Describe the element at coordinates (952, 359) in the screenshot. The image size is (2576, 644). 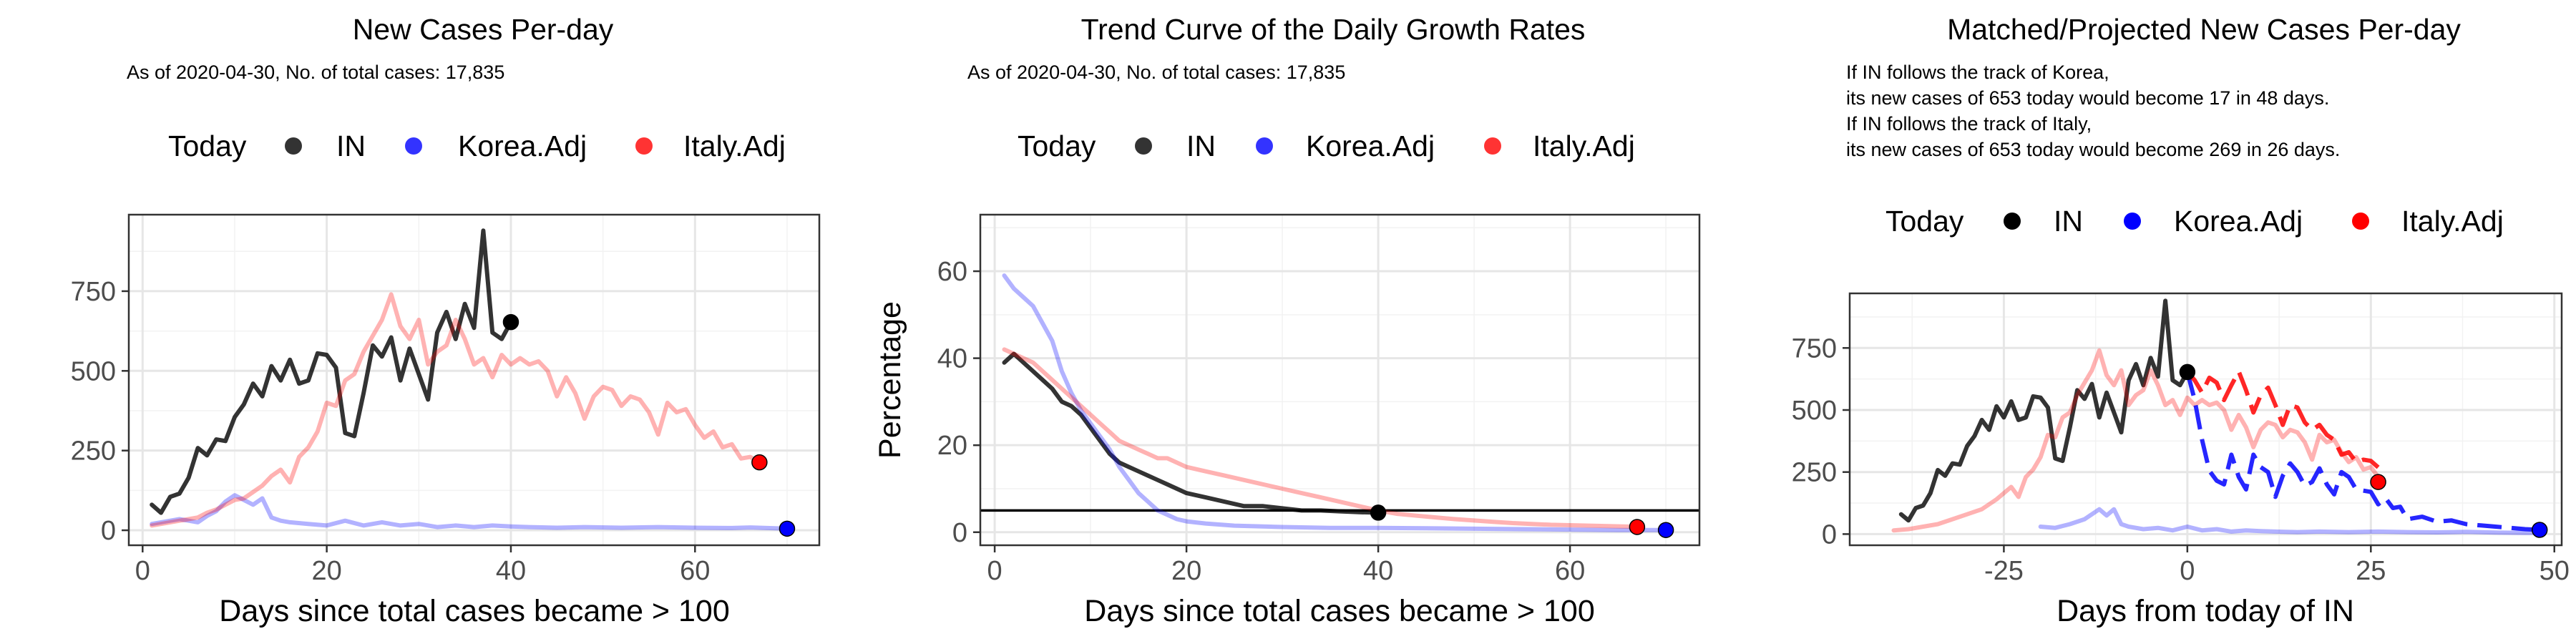
I see `y-tick-label: 40` at that location.